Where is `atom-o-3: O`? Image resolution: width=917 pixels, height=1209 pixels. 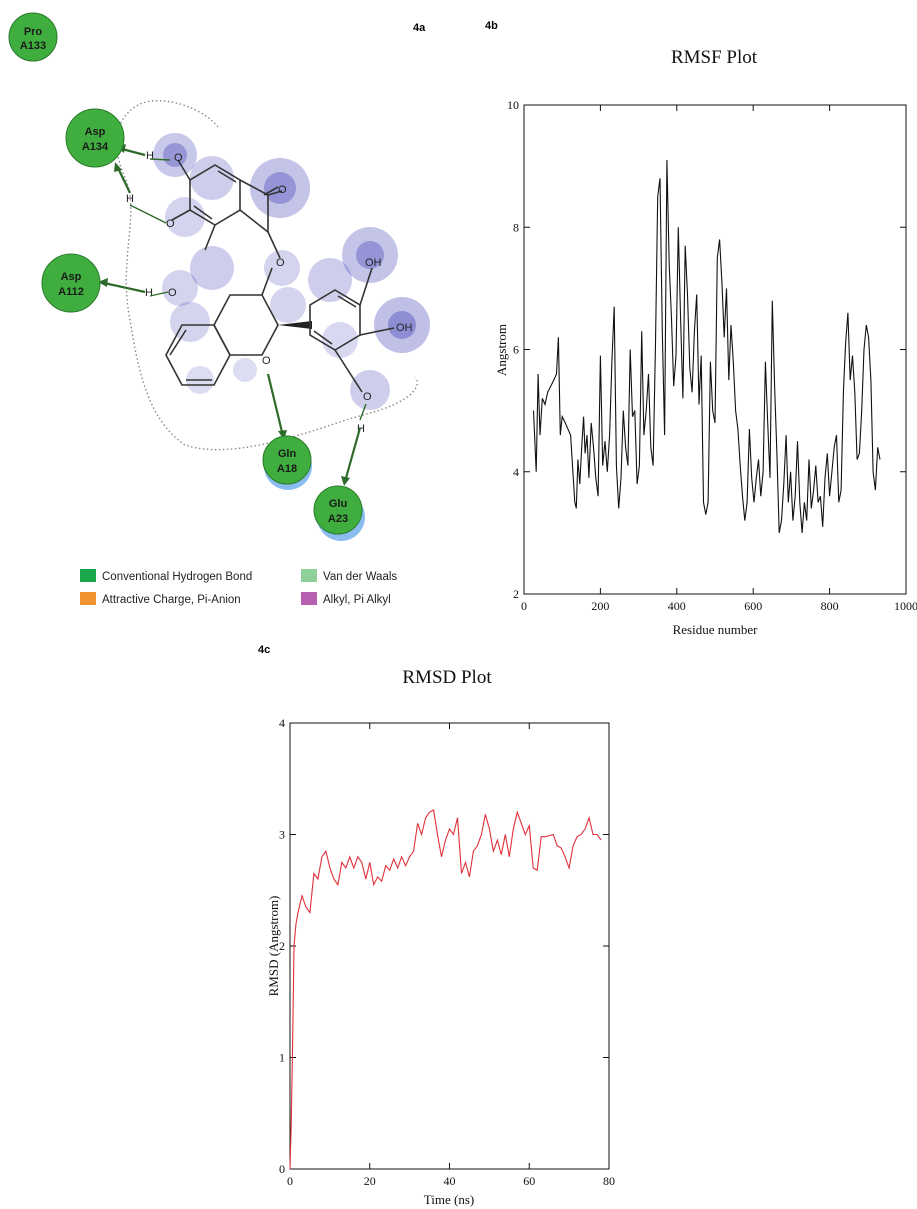
atom-o-3: O is located at coordinates (172, 293).